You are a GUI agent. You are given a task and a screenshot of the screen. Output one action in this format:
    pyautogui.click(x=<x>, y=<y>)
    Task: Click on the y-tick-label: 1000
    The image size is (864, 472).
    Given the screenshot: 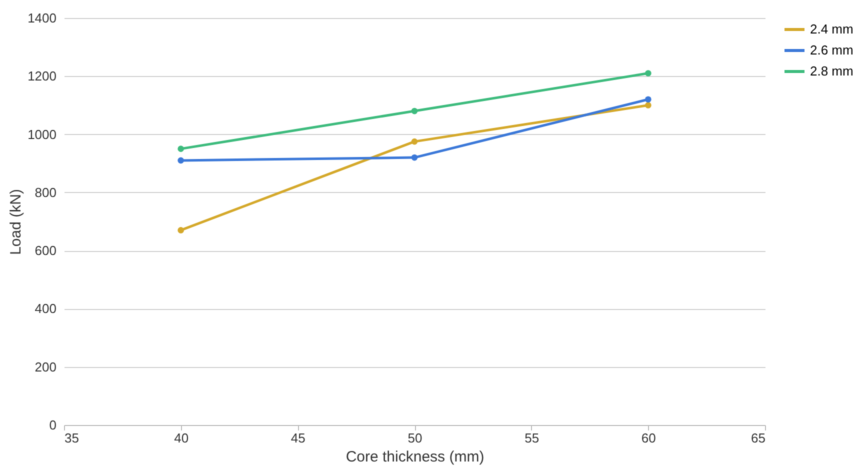 What is the action you would take?
    pyautogui.click(x=42, y=134)
    